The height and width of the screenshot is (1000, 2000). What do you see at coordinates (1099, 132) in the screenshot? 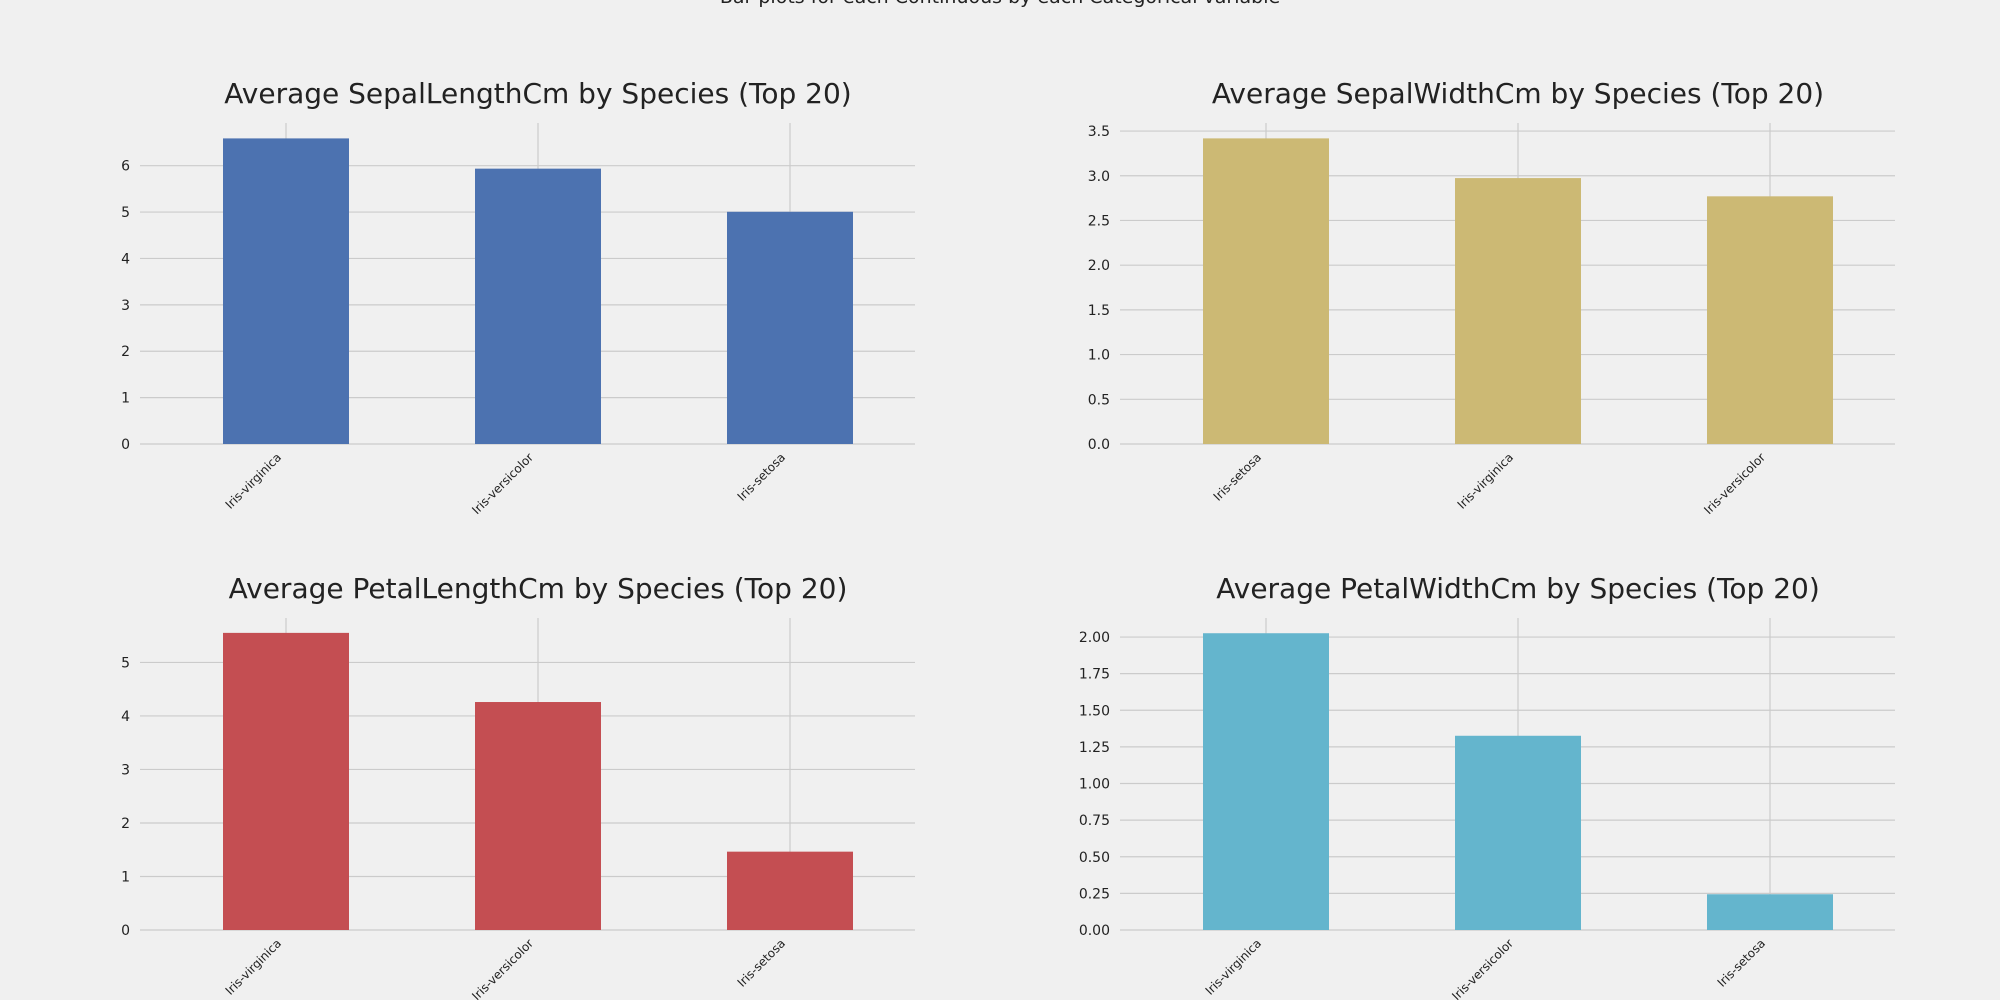
I see `y-tick-label: 3.5` at bounding box center [1099, 132].